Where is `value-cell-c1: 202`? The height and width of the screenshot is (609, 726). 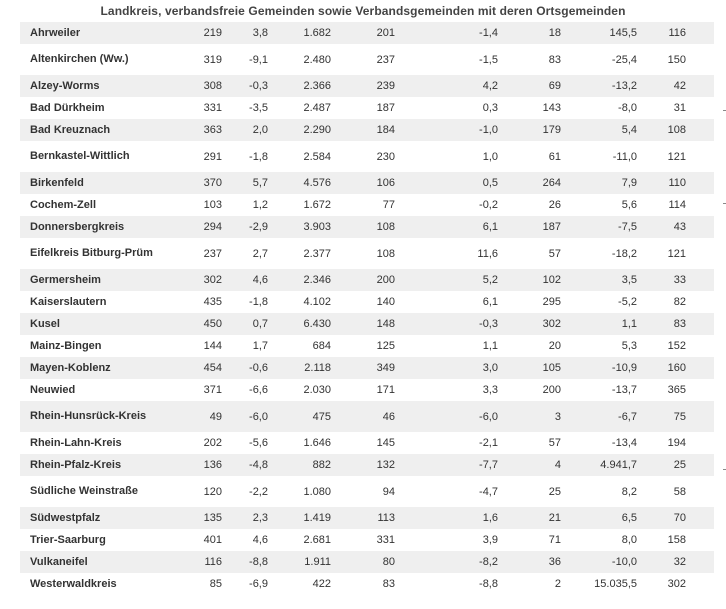 value-cell-c1: 202 is located at coordinates (193, 443).